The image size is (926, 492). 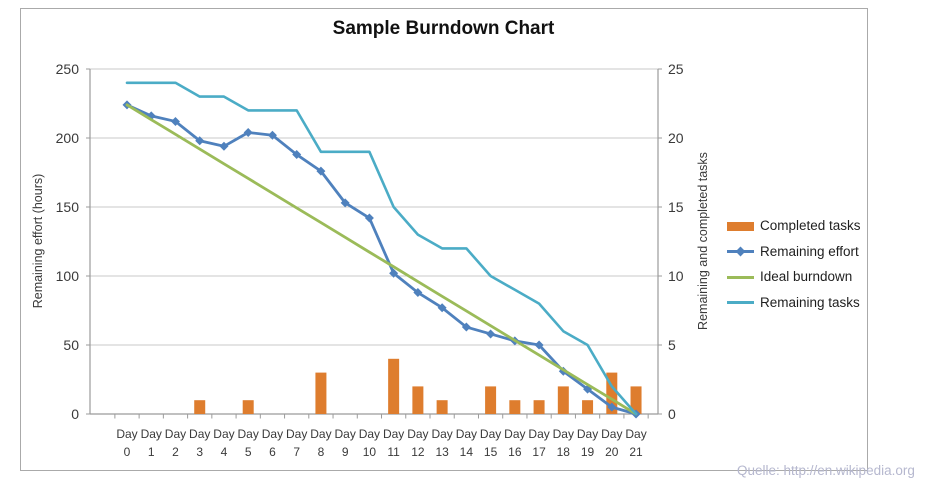 I want to click on left-tick-label: 200, so click(x=68, y=138).